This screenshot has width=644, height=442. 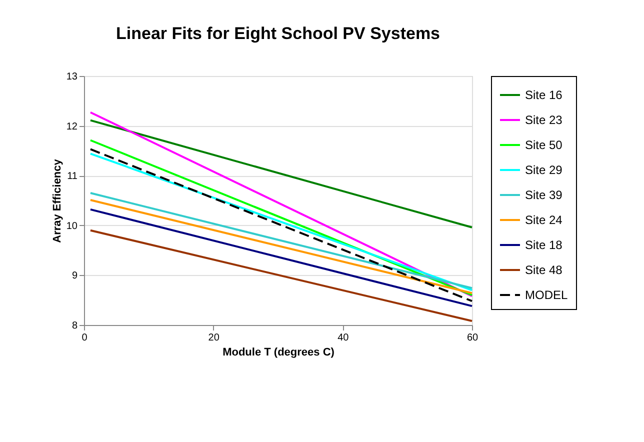 What do you see at coordinates (75, 326) in the screenshot?
I see `y-tick-label: 8` at bounding box center [75, 326].